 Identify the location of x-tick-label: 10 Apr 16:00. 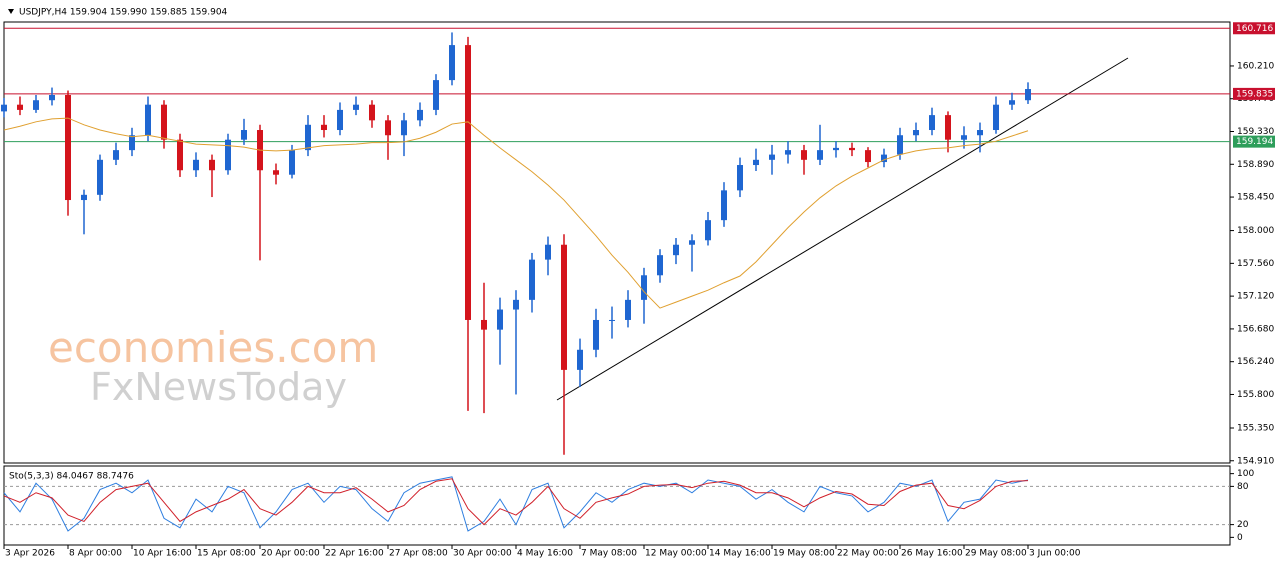
(162, 554).